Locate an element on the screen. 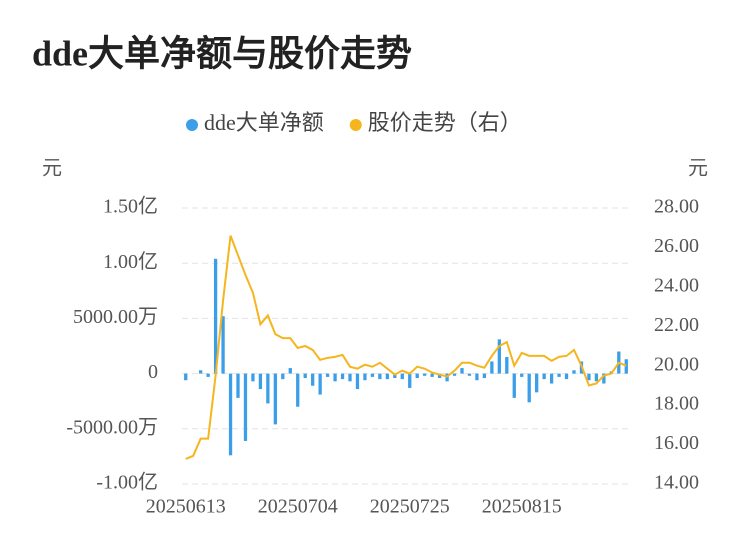 The width and height of the screenshot is (750, 558). y-tick-label: -5000.00万 is located at coordinates (112, 427).